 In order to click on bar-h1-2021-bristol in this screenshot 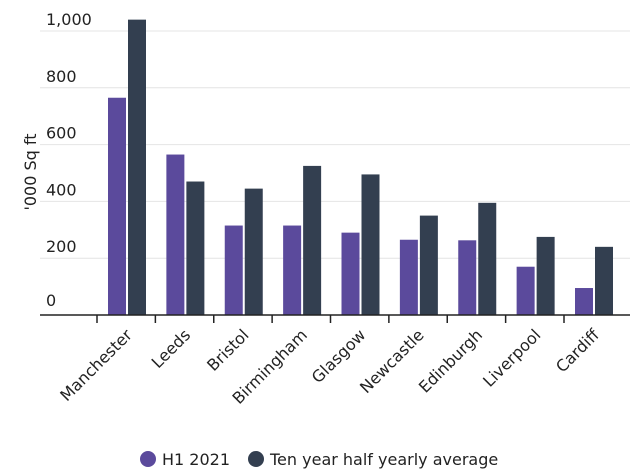, I will do `click(233, 270)`.